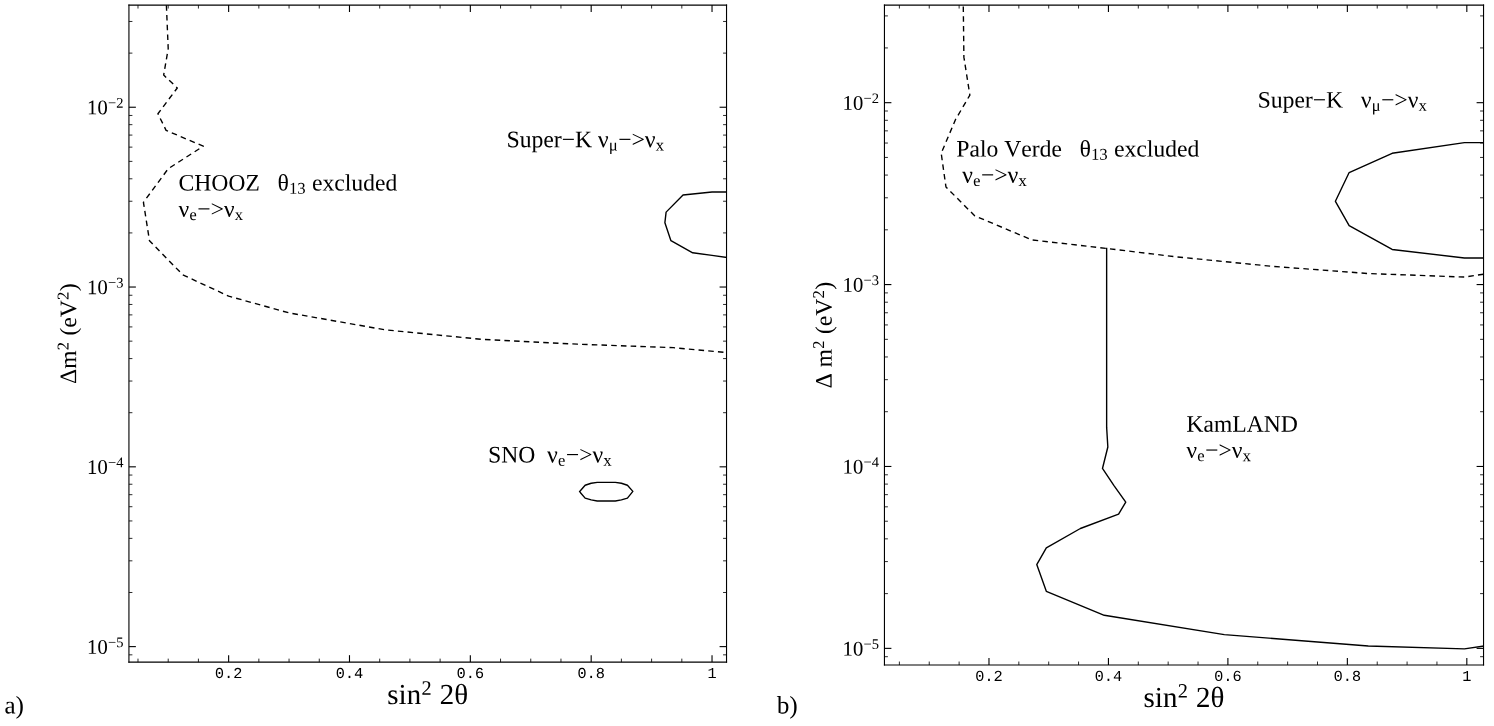  Describe the element at coordinates (287, 197) in the screenshot. I see `text: CHOOZ θ$_{13}$ excluded ν$_{e}$−>ν$_{x}$` at that location.